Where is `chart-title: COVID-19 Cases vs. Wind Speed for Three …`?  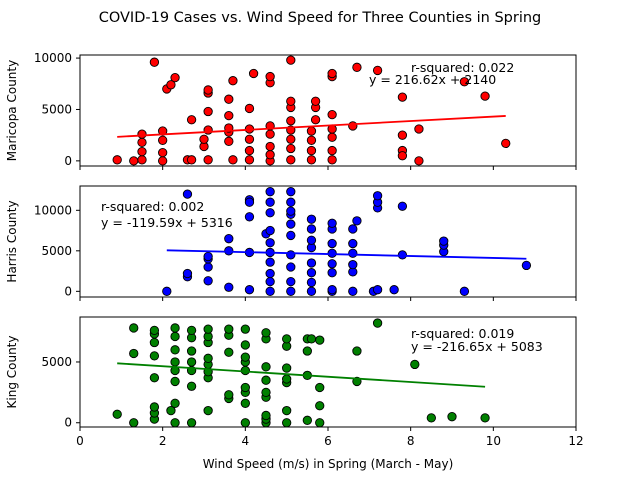 chart-title: COVID-19 Cases vs. Wind Speed for Three … is located at coordinates (320, 18).